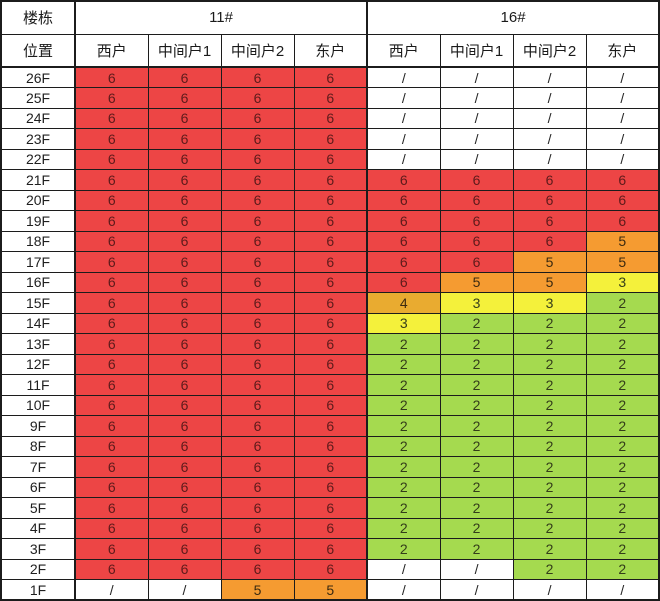 This screenshot has height=601, width=660. I want to click on table-row: 14F 6 6 6 6 3 2 2 2, so click(330, 323).